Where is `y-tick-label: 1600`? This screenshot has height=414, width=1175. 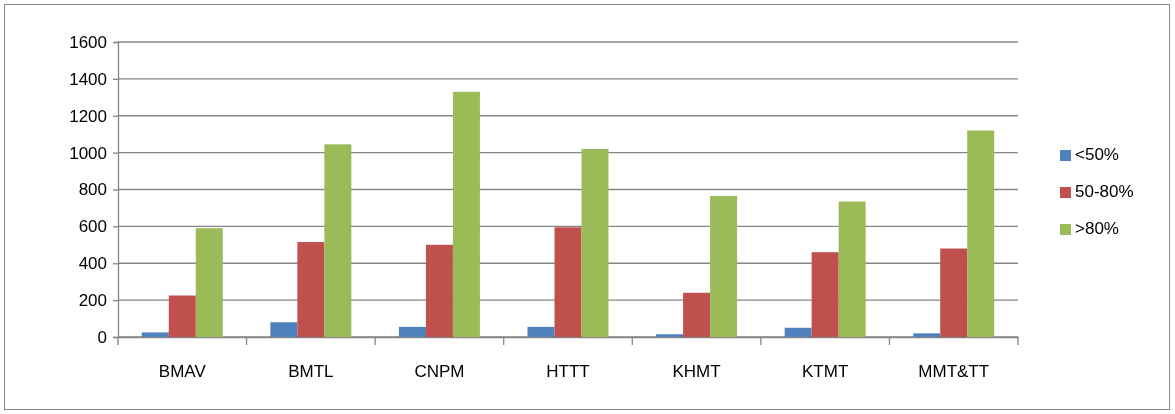 y-tick-label: 1600 is located at coordinates (88, 42).